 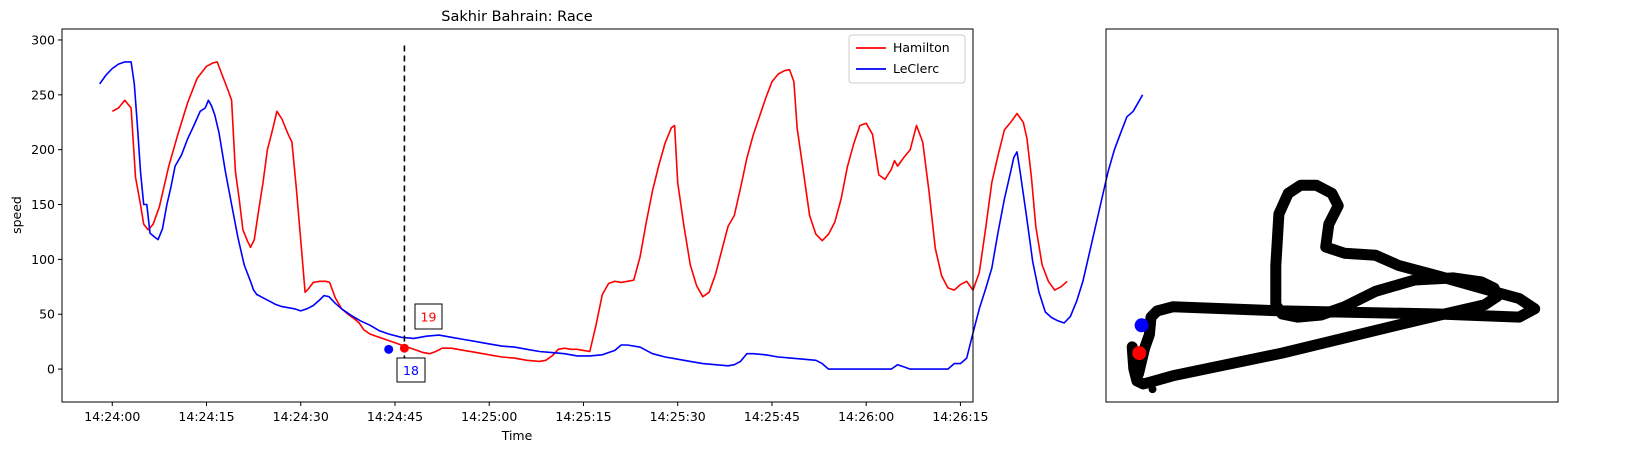 I want to click on y-tick-label: 0, so click(x=51, y=369).